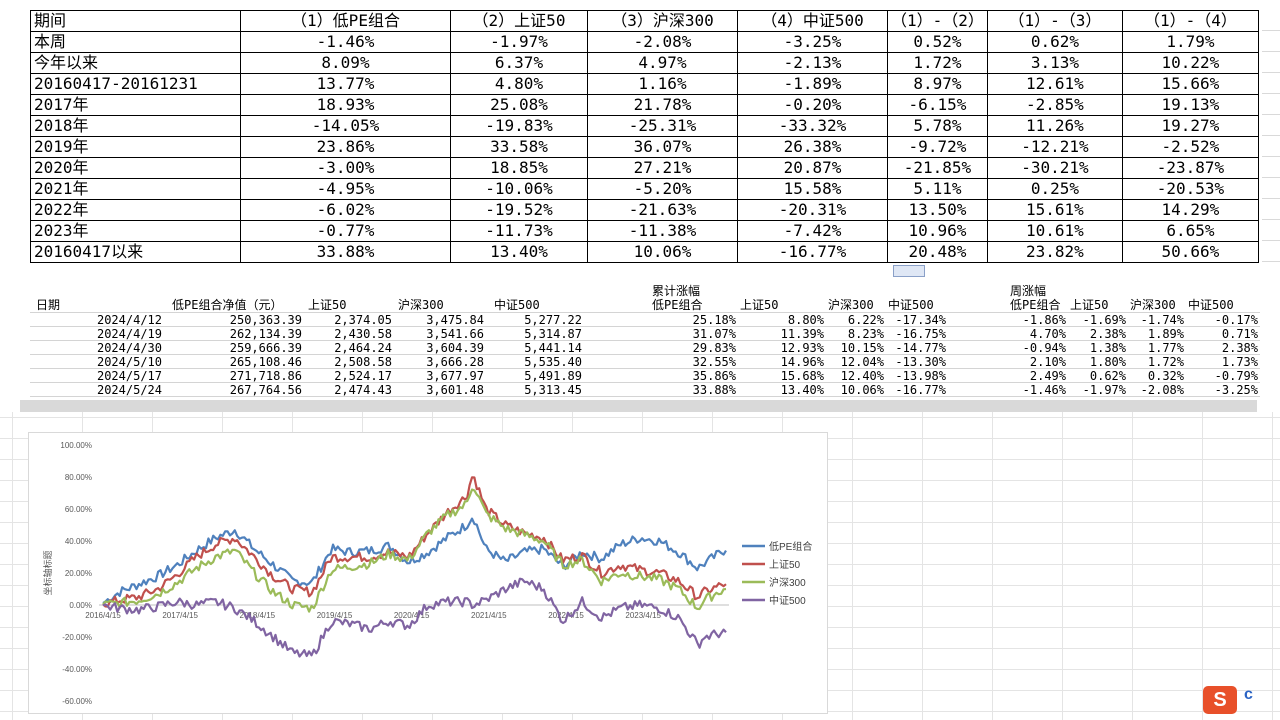 Image resolution: width=1280 pixels, height=720 pixels. What do you see at coordinates (1190, 189) in the screenshot?
I see `summary-cell: -20.53%` at bounding box center [1190, 189].